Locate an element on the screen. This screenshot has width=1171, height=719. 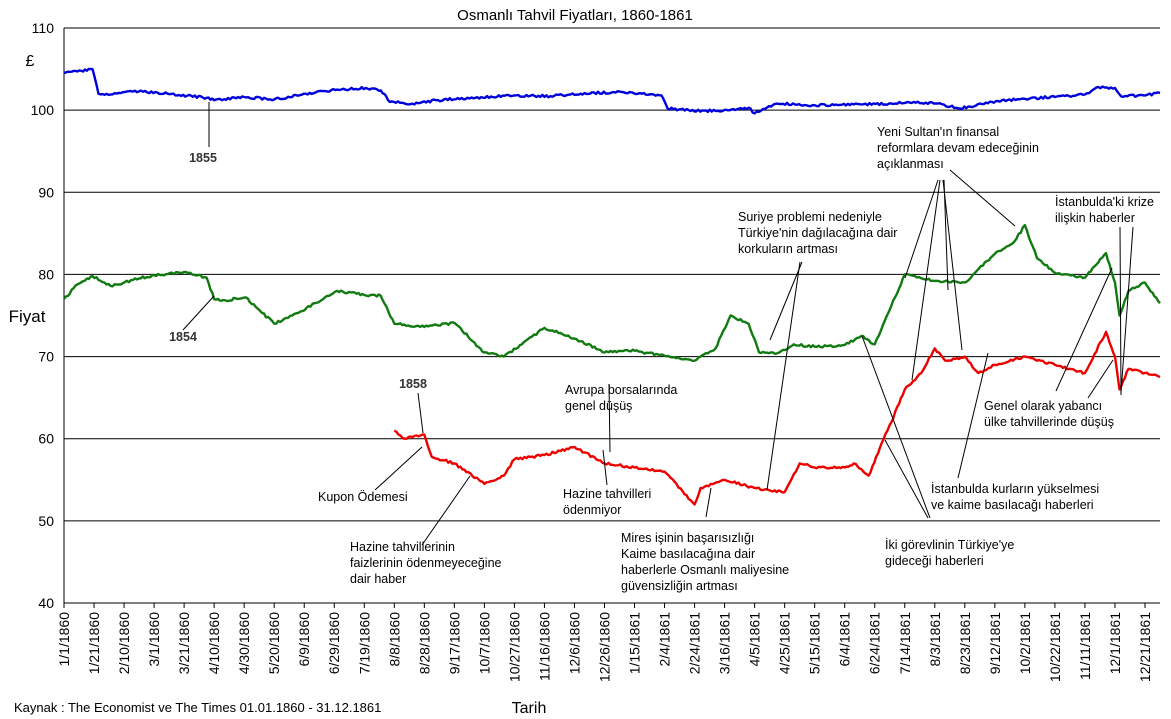
x-tick-label: 8/28/1860 is located at coordinates (424, 643).